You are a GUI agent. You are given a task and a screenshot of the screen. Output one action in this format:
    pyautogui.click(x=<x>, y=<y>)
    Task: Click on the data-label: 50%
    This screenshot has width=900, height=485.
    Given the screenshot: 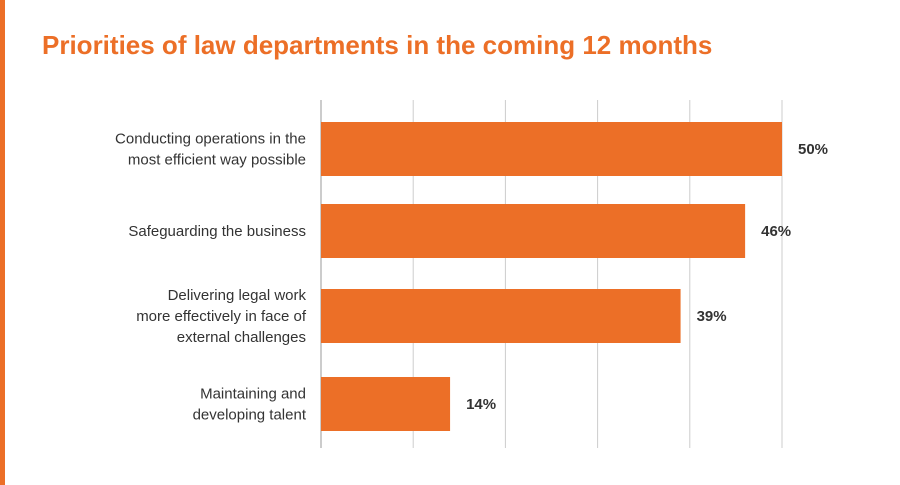 What is the action you would take?
    pyautogui.click(x=813, y=149)
    